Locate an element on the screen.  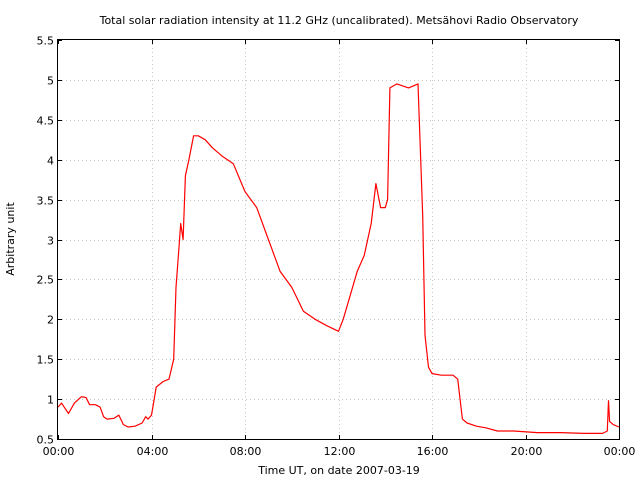
y-tick-label: 4.5 is located at coordinates (46, 121).